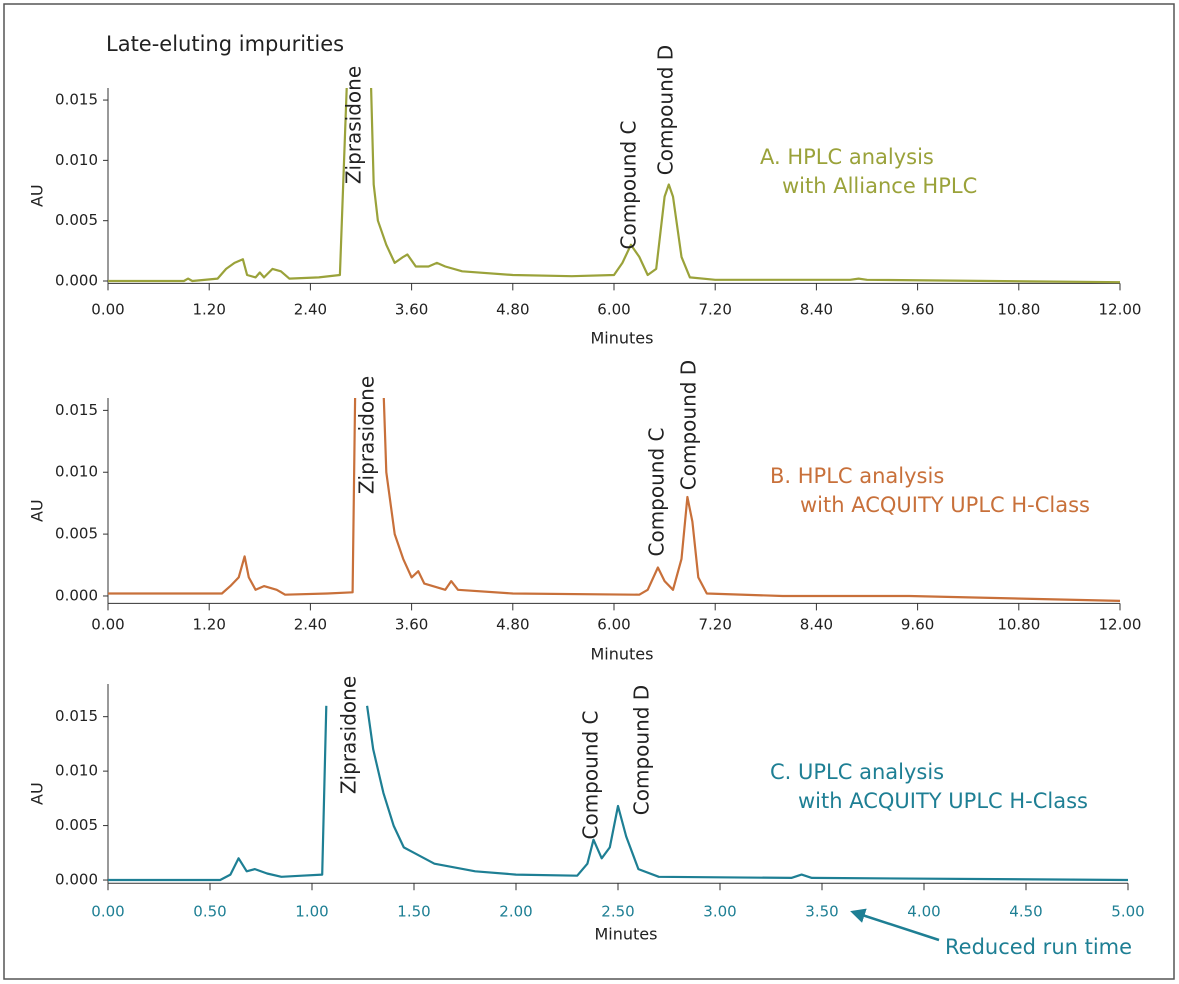  I want to click on title: Late-eluting impurities, so click(225, 44).